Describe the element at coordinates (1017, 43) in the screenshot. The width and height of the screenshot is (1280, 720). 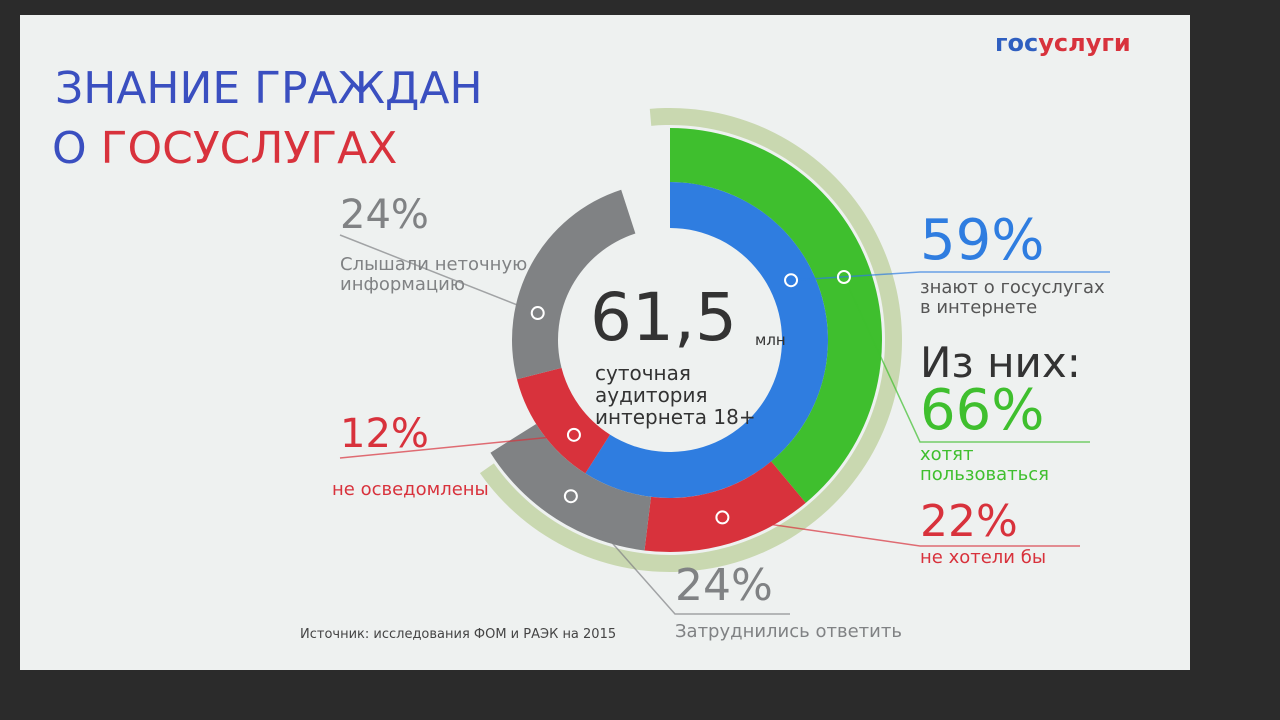
I see `brand-part: гос` at that location.